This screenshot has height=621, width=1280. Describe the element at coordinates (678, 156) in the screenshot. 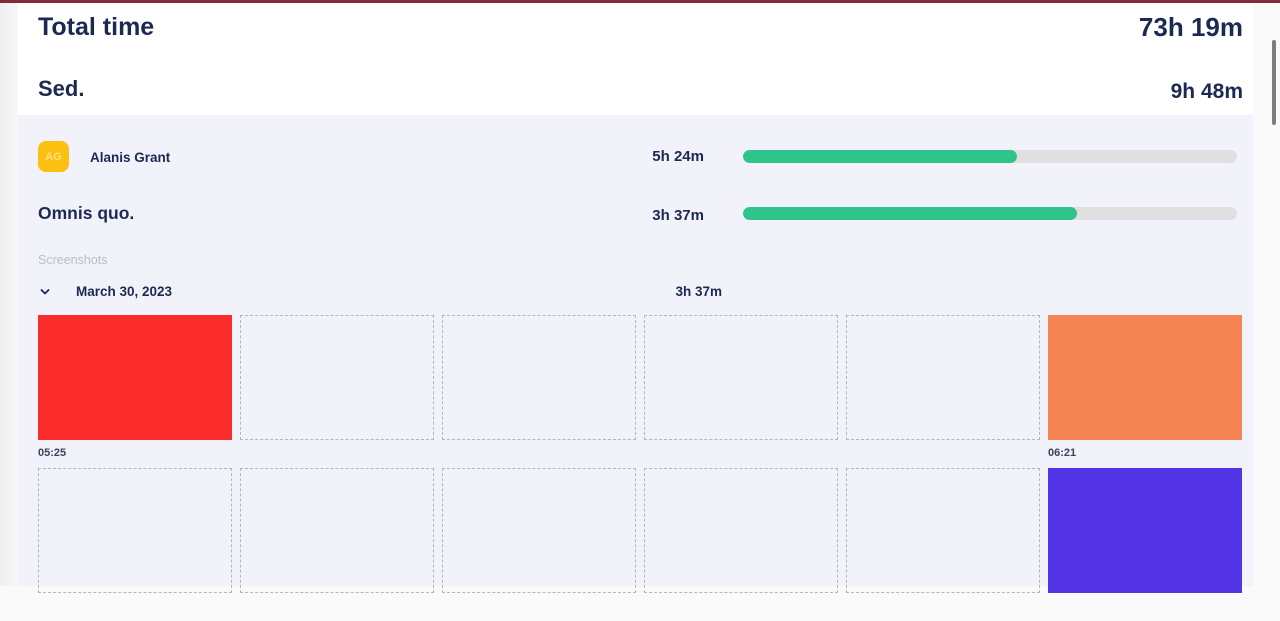

I see `member-time: 5h 24m` at that location.